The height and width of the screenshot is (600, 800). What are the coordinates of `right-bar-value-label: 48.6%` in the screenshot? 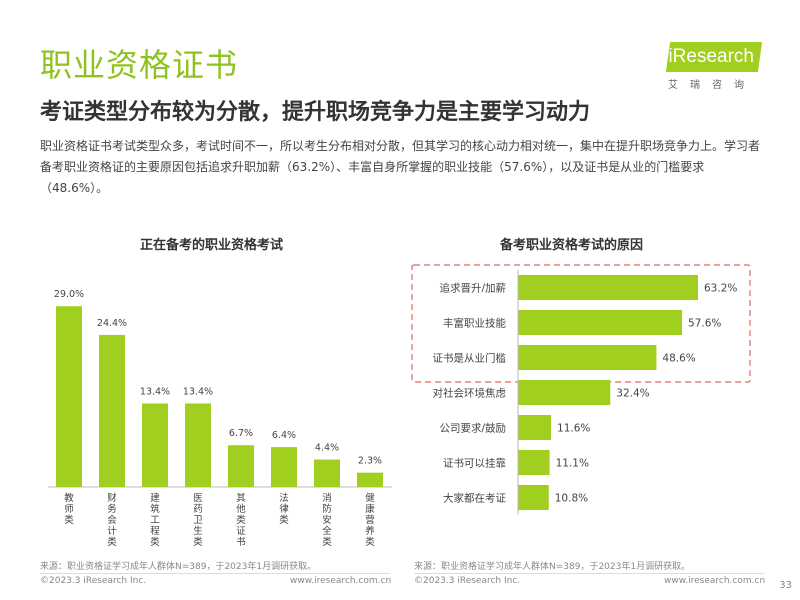 It's located at (678, 359).